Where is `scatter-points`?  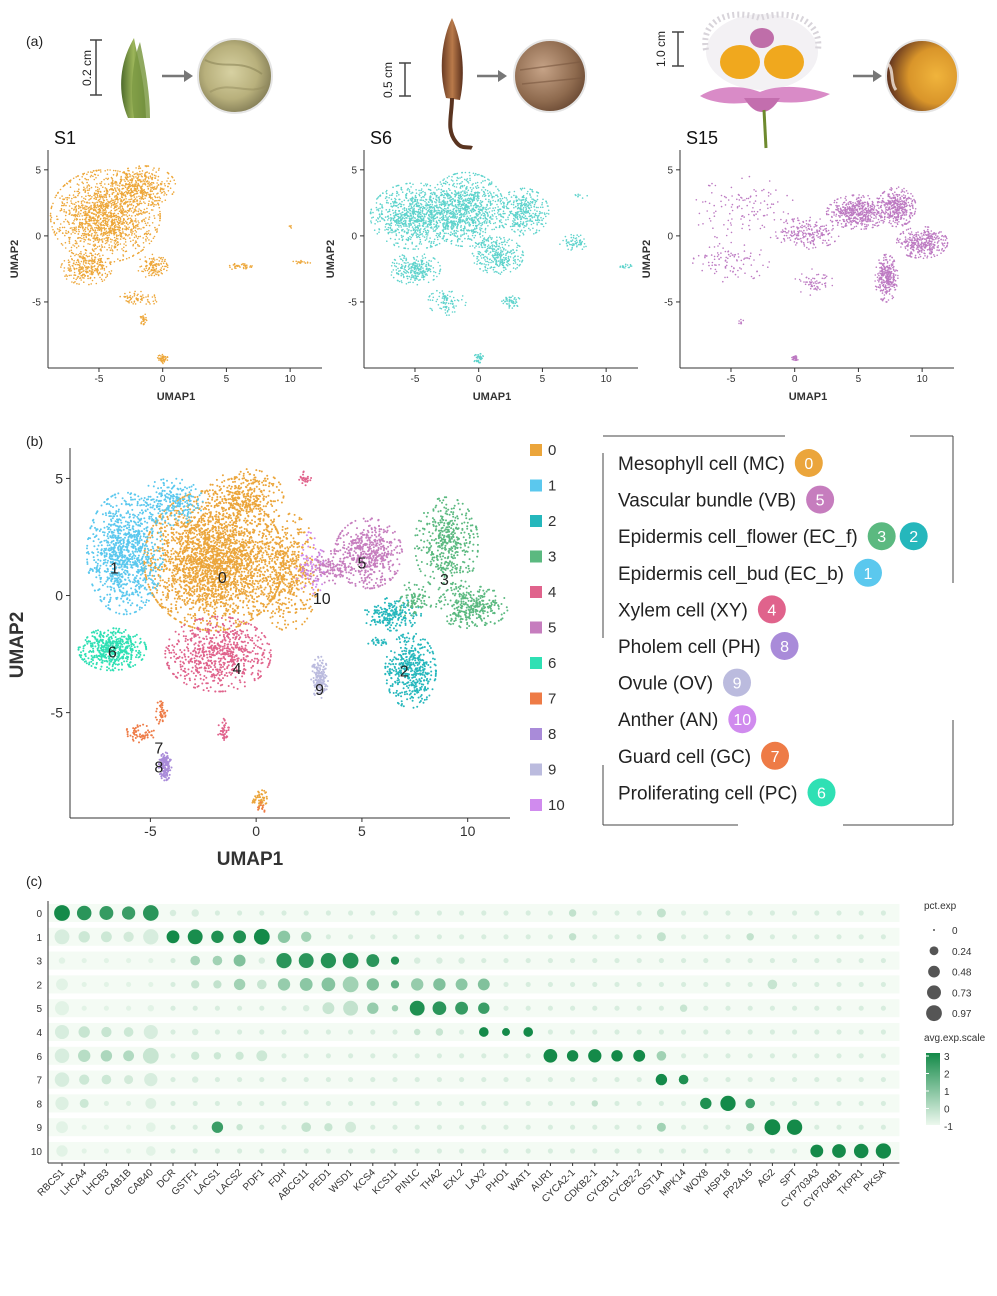 scatter-points is located at coordinates (501, 267).